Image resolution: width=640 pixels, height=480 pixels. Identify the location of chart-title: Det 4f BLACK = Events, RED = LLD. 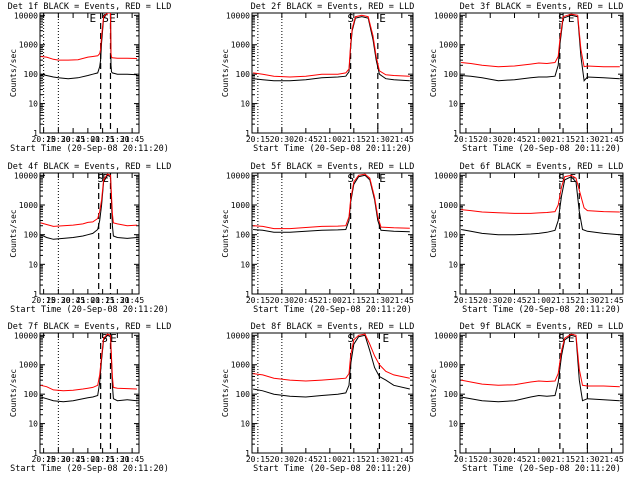
(90, 167).